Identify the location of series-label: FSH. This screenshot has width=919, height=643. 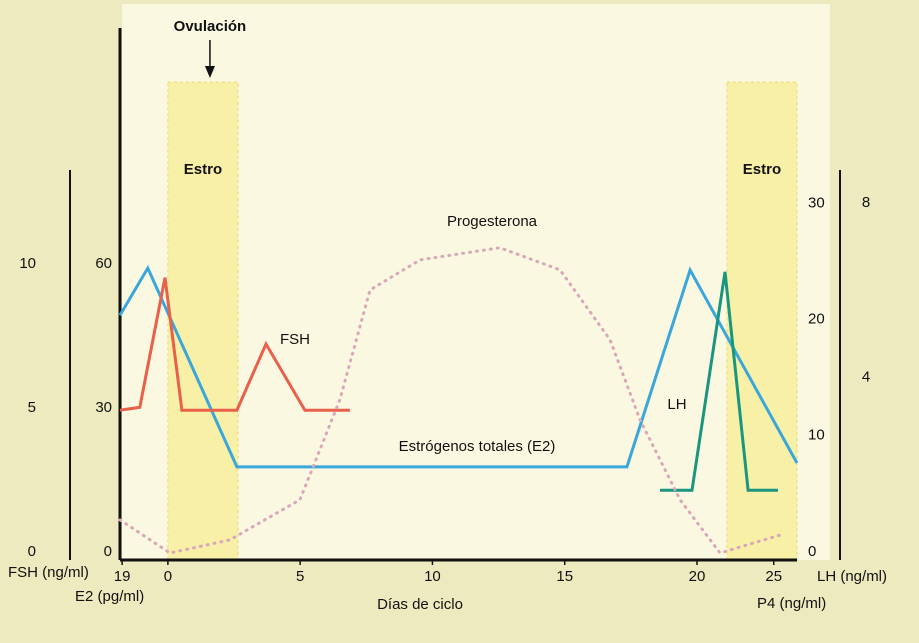
(295, 339).